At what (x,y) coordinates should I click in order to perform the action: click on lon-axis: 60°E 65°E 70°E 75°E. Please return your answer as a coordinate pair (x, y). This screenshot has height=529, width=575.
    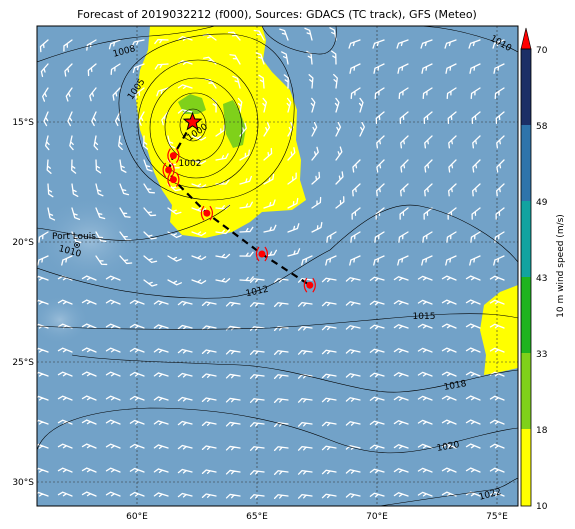
    Looking at the image, I should click on (317, 517).